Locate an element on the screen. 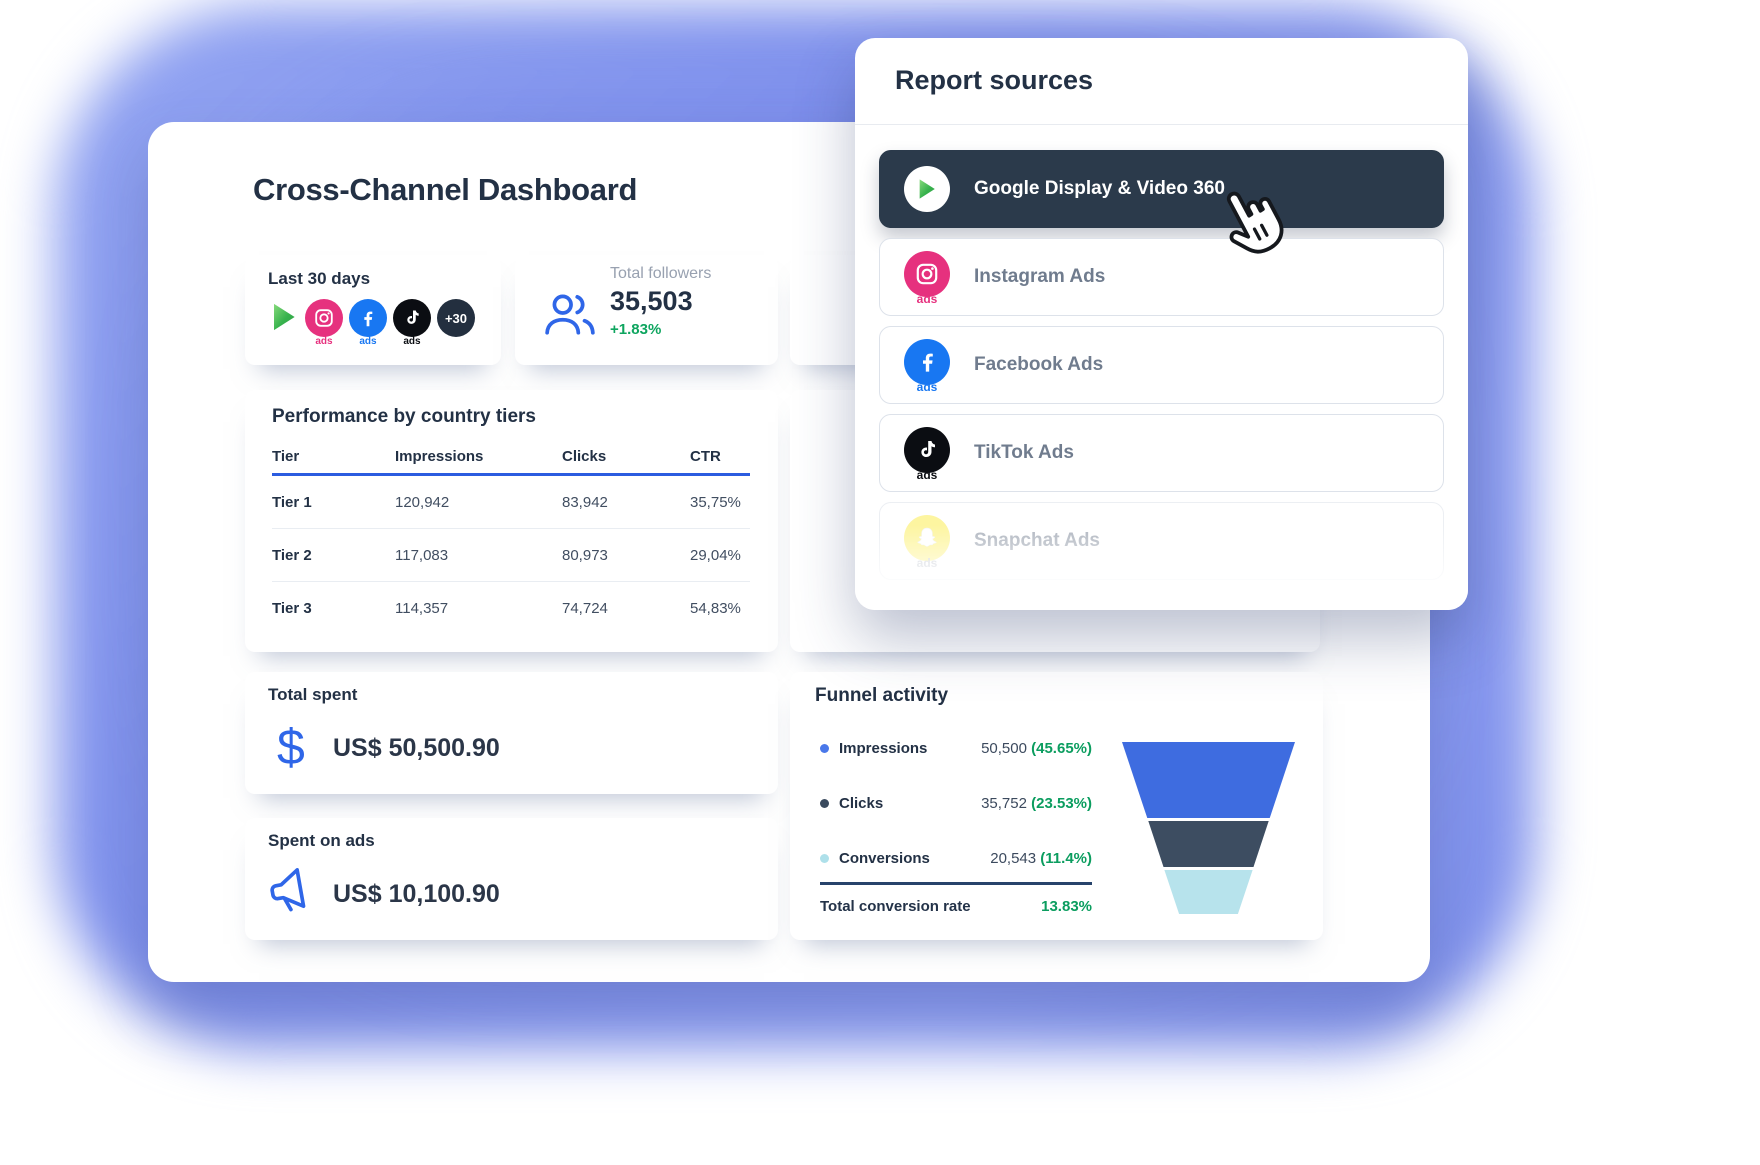 Image resolution: width=1760 pixels, height=1165 pixels. funnel-legend-impressions: Impressions 50,500 (45.65%) is located at coordinates (956, 748).